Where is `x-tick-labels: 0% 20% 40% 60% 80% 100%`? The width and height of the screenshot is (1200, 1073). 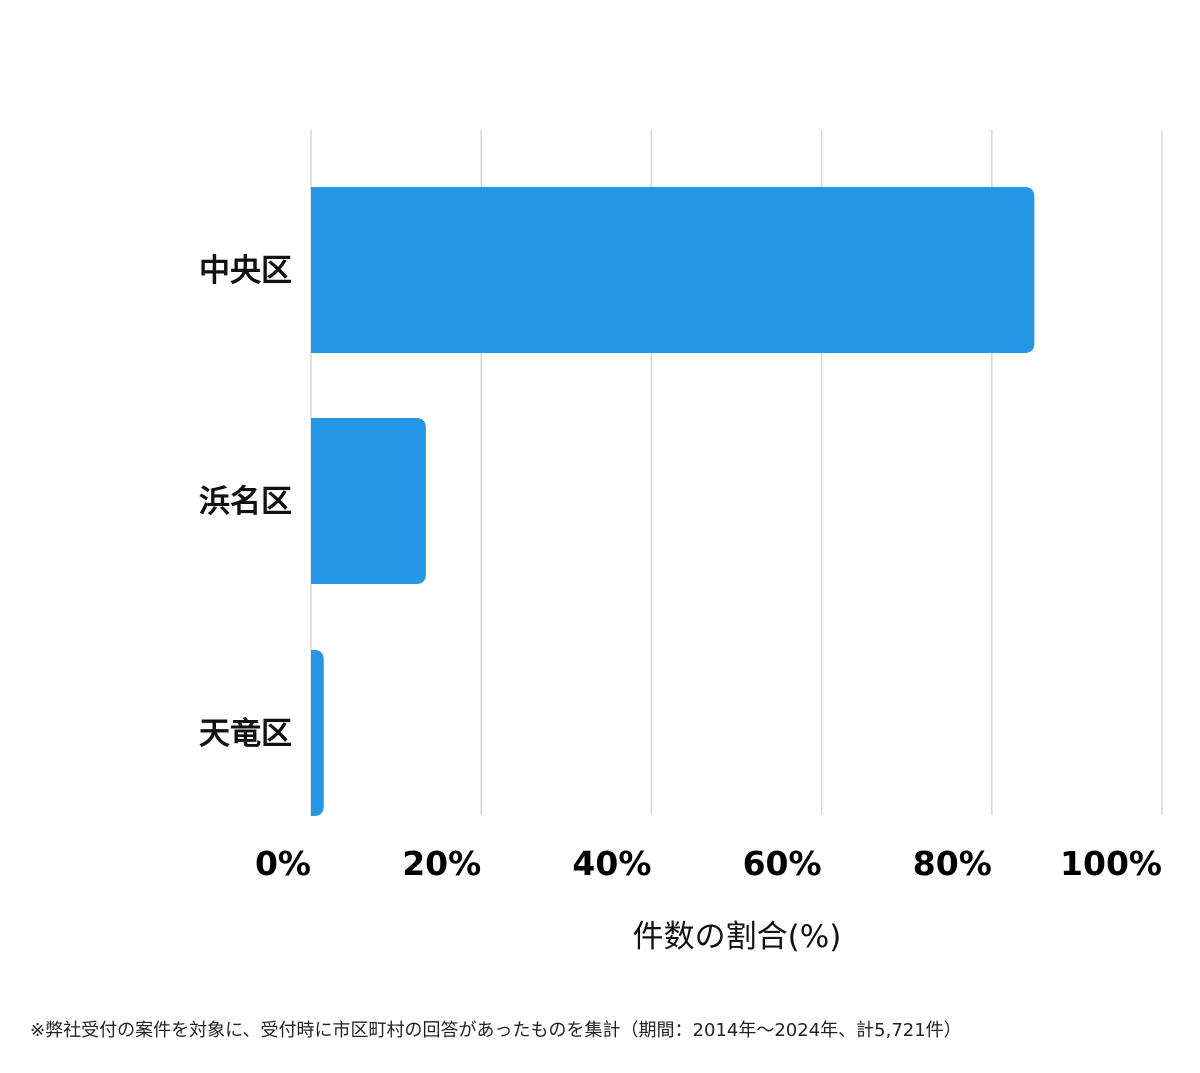 x-tick-labels: 0% 20% 40% 60% 80% 100% is located at coordinates (708, 863).